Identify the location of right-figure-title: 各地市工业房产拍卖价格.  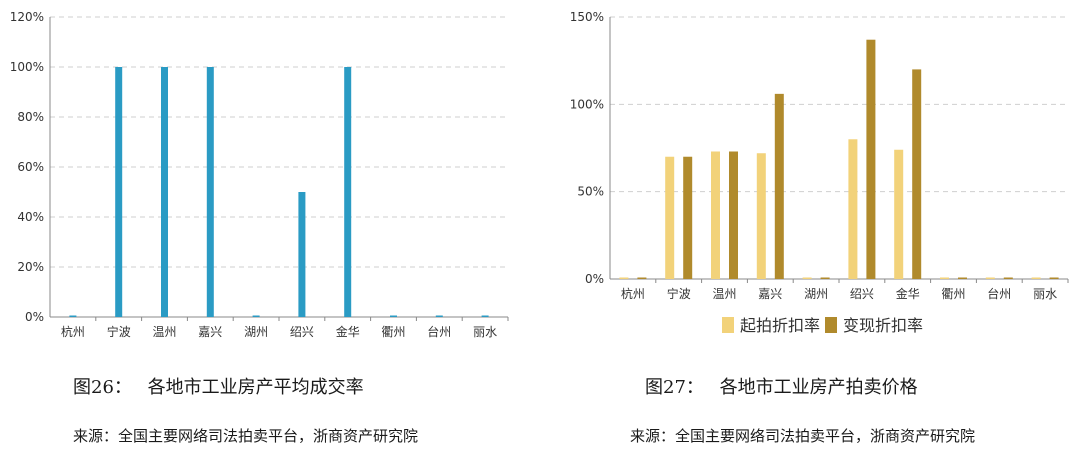
(818, 387).